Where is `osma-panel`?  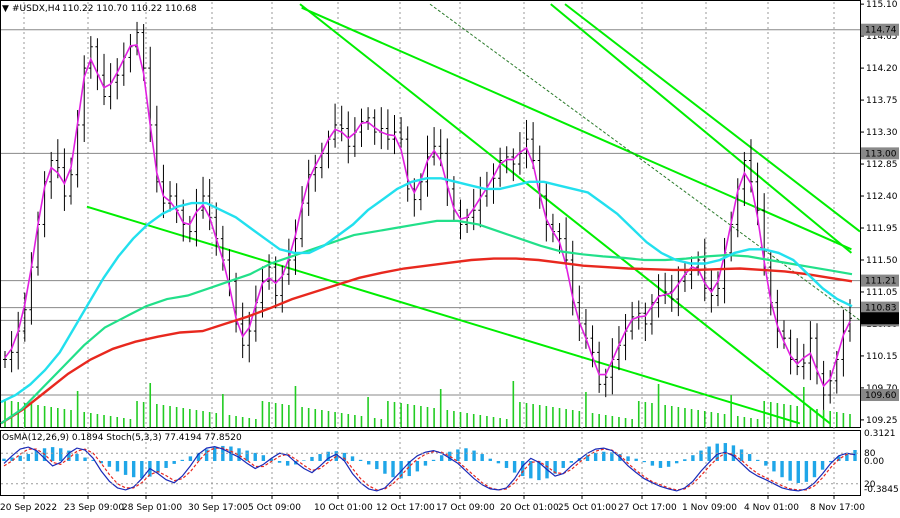
osma-panel is located at coordinates (430, 463).